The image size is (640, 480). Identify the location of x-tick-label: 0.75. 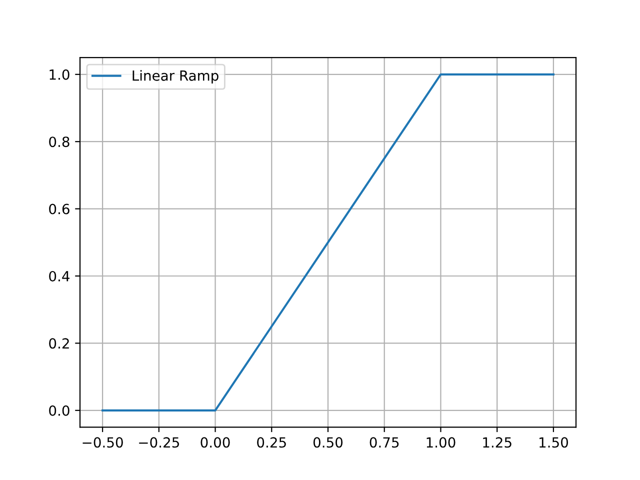
(384, 442).